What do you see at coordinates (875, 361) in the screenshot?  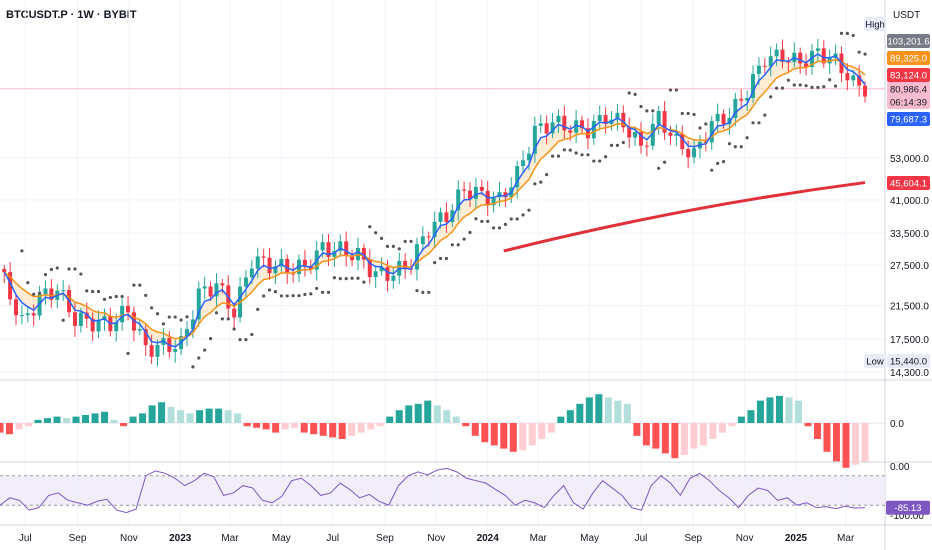 I see `price-badge` at bounding box center [875, 361].